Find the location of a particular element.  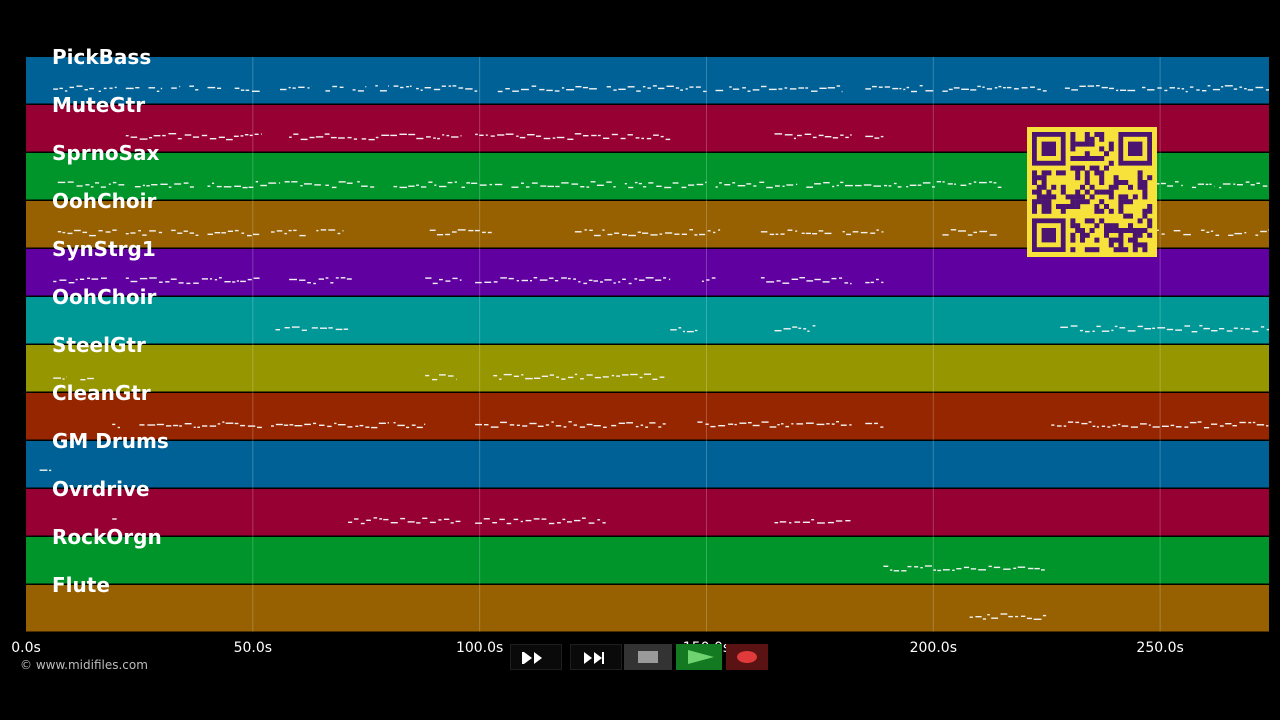

stop-button is located at coordinates (648, 657).